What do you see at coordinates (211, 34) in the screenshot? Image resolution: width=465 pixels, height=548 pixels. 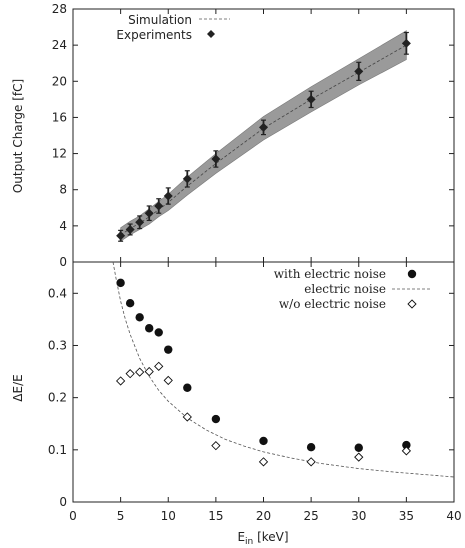 I see `legend-swatch-experiments` at bounding box center [211, 34].